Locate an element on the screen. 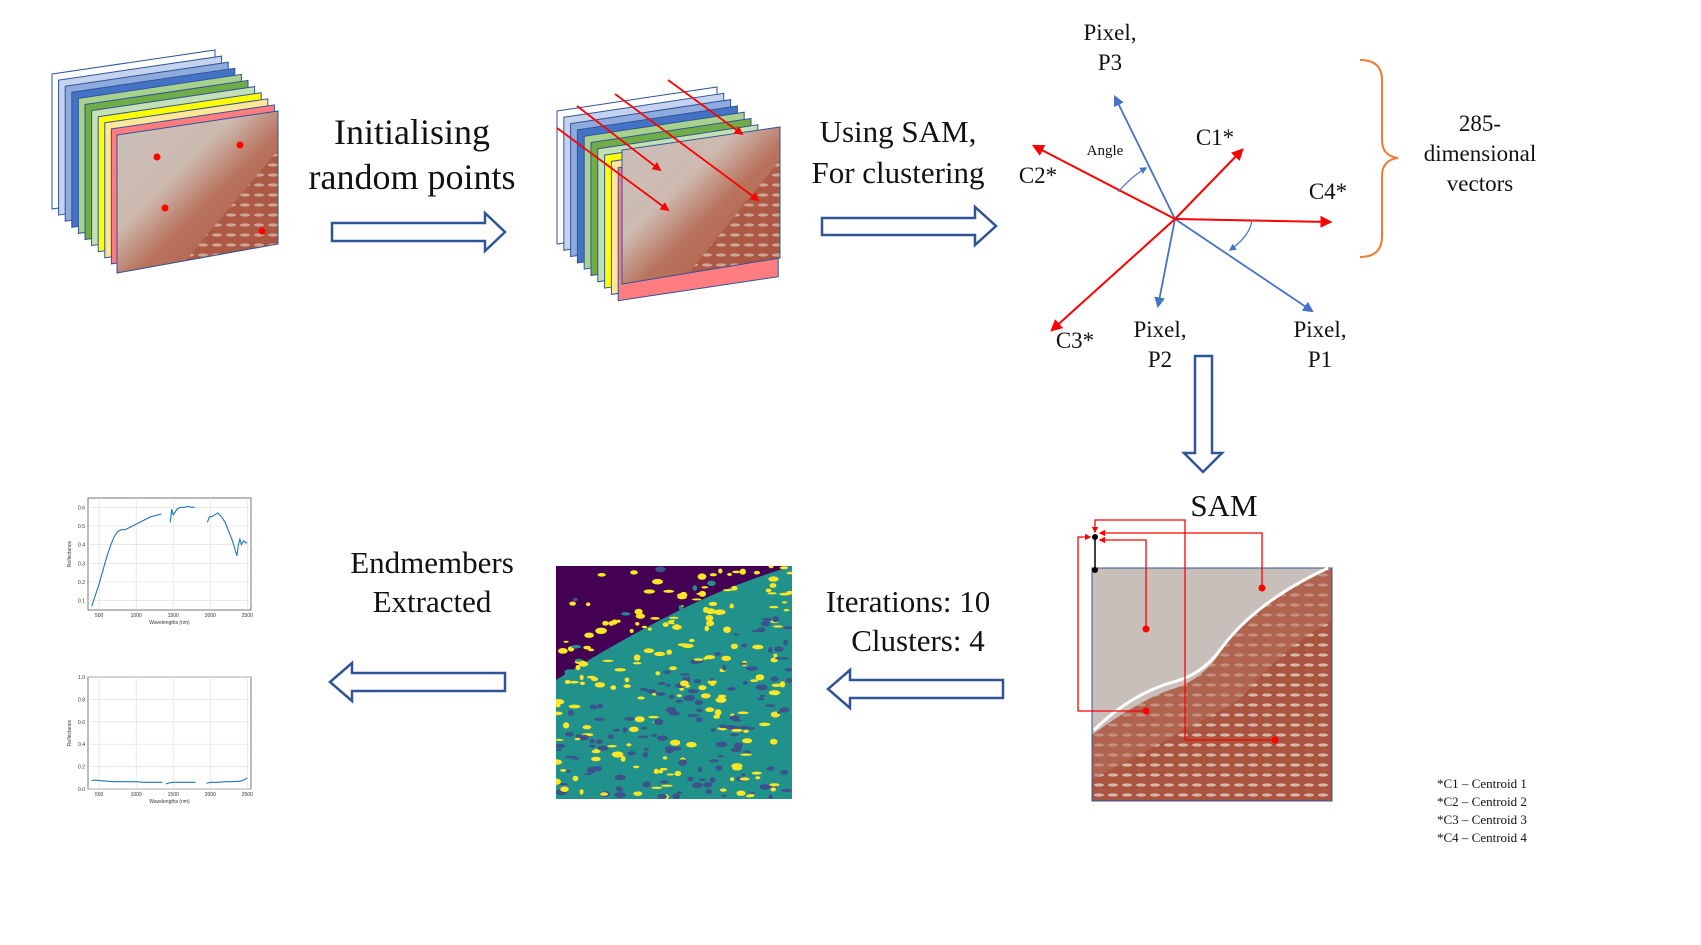 The image size is (1701, 945). texture-image is located at coordinates (701, 205).